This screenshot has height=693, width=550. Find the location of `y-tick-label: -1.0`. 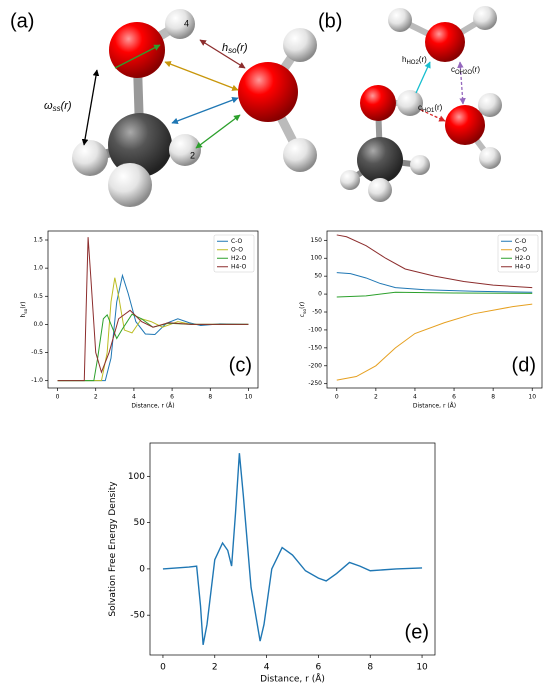

y-tick-label: -1.0 is located at coordinates (37, 380).